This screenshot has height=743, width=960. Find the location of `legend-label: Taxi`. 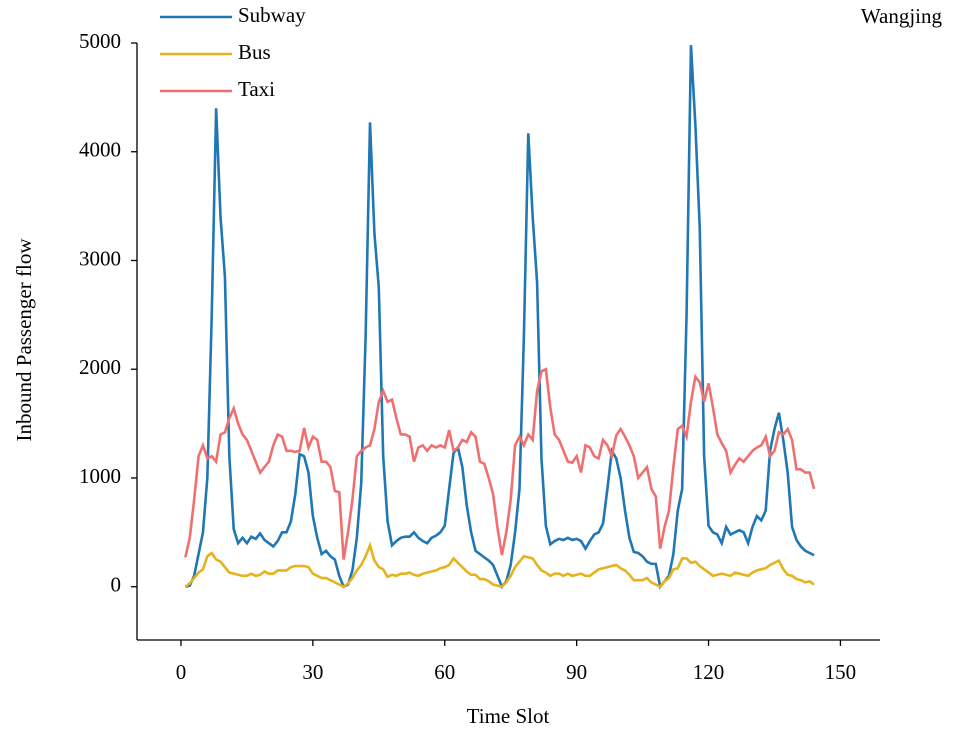

legend-label: Taxi is located at coordinates (256, 89).